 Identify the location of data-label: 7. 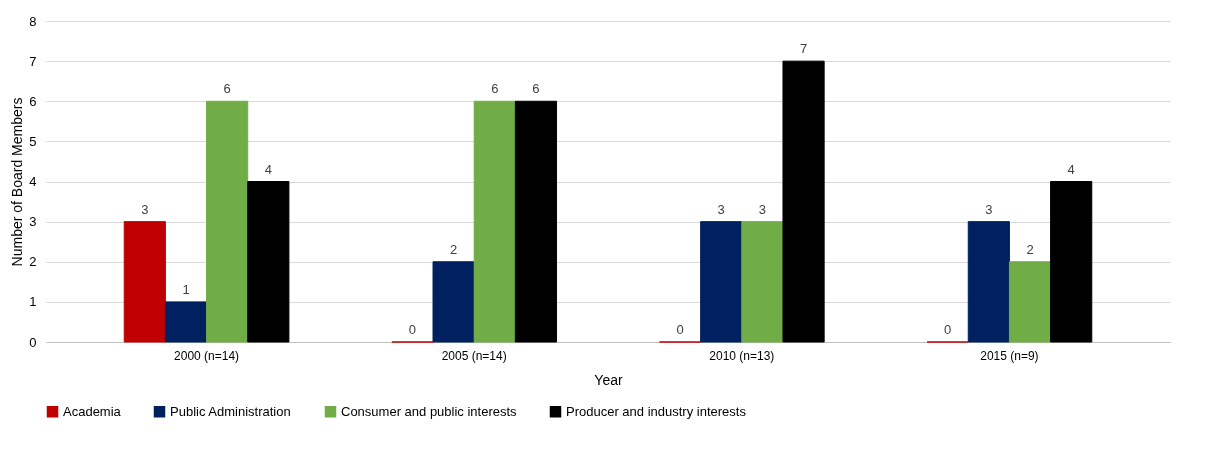
(803, 49).